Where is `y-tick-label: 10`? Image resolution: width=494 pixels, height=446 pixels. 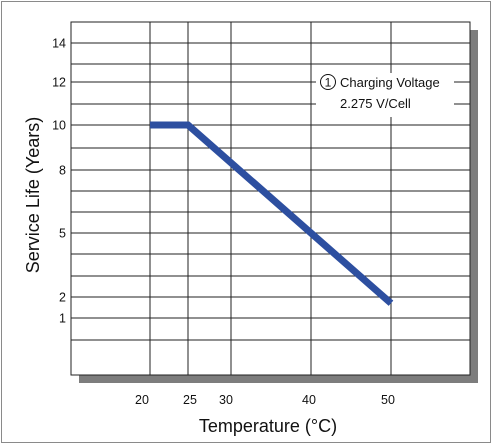 y-tick-label: 10 is located at coordinates (59, 126).